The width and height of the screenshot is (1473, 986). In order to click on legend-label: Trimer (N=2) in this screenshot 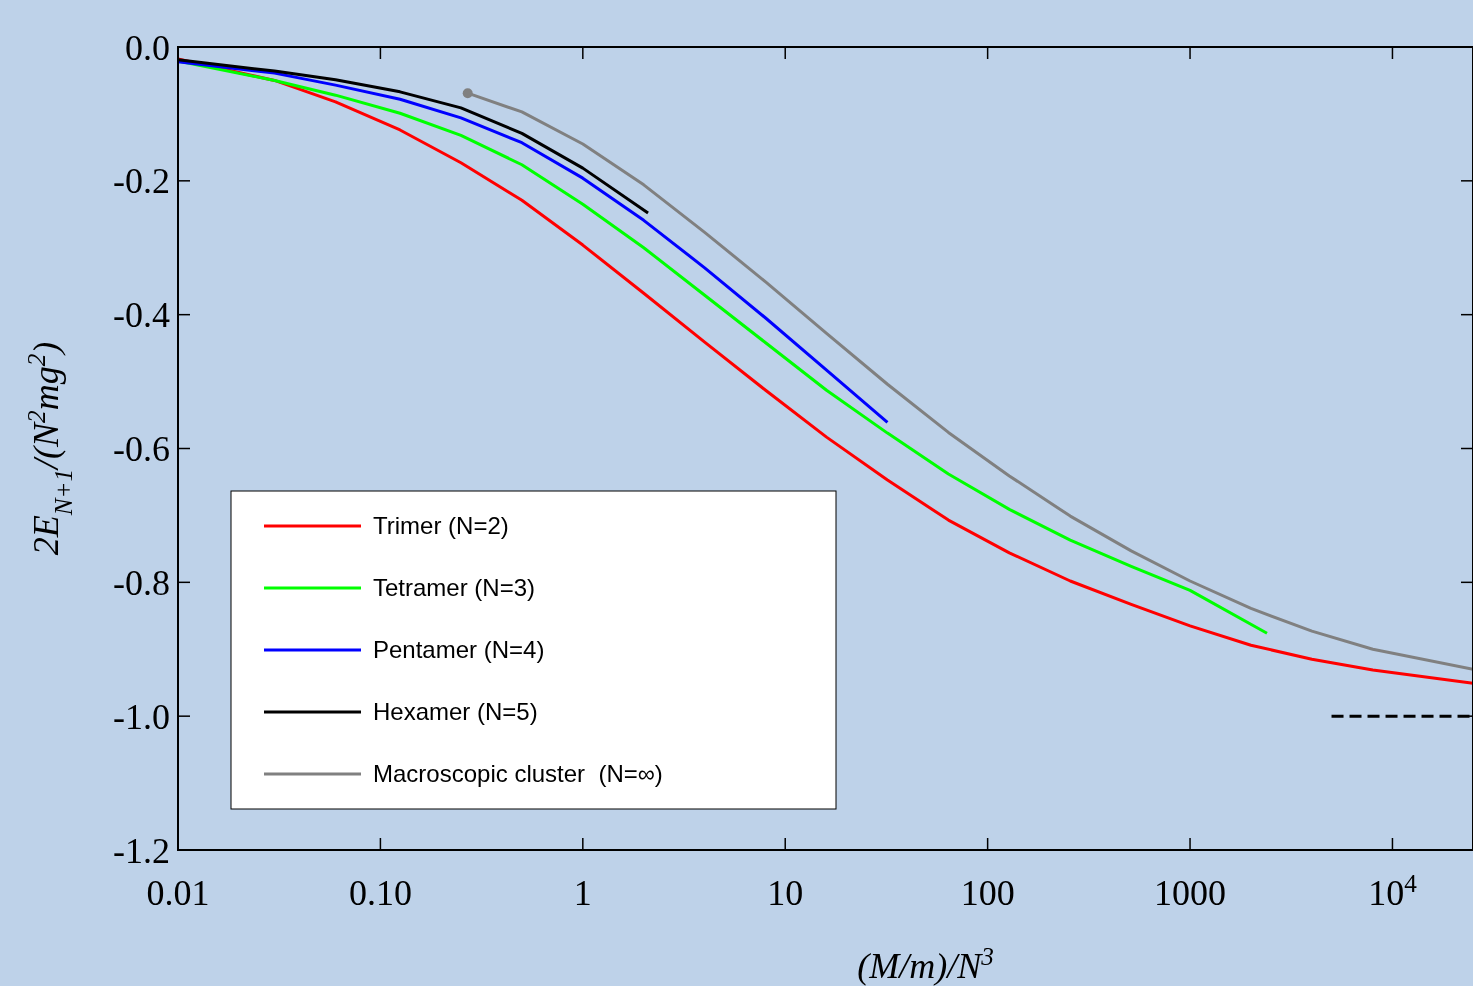, I will do `click(441, 526)`.